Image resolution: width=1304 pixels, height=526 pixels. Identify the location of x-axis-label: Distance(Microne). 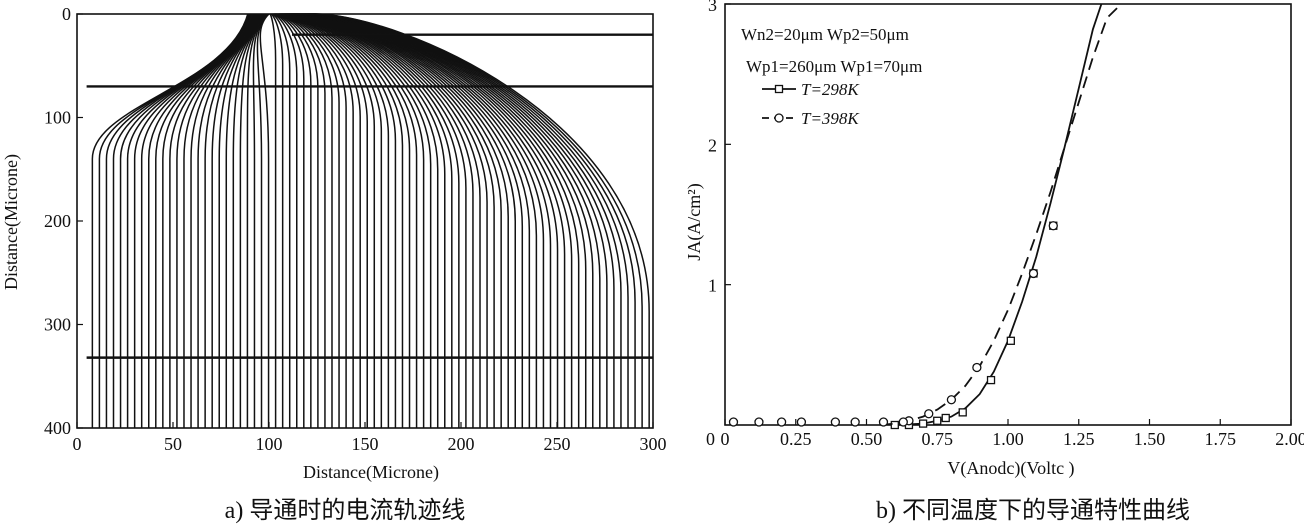
(371, 472).